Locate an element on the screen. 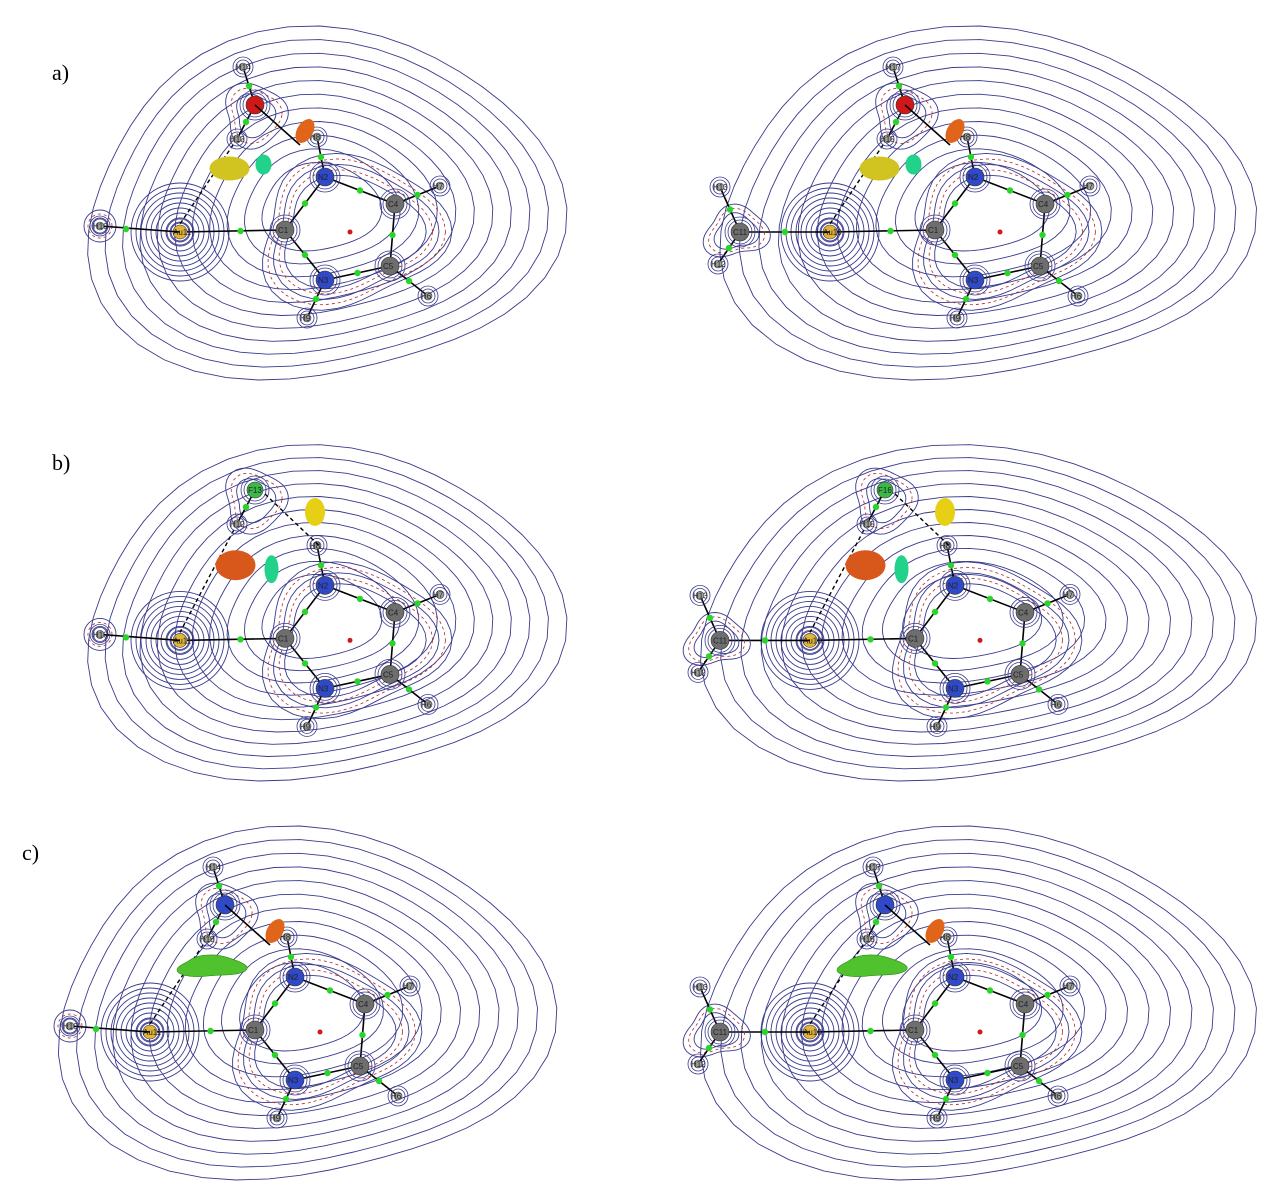 The image size is (1269, 1201). atom-n3-label: N3 is located at coordinates (323, 688).